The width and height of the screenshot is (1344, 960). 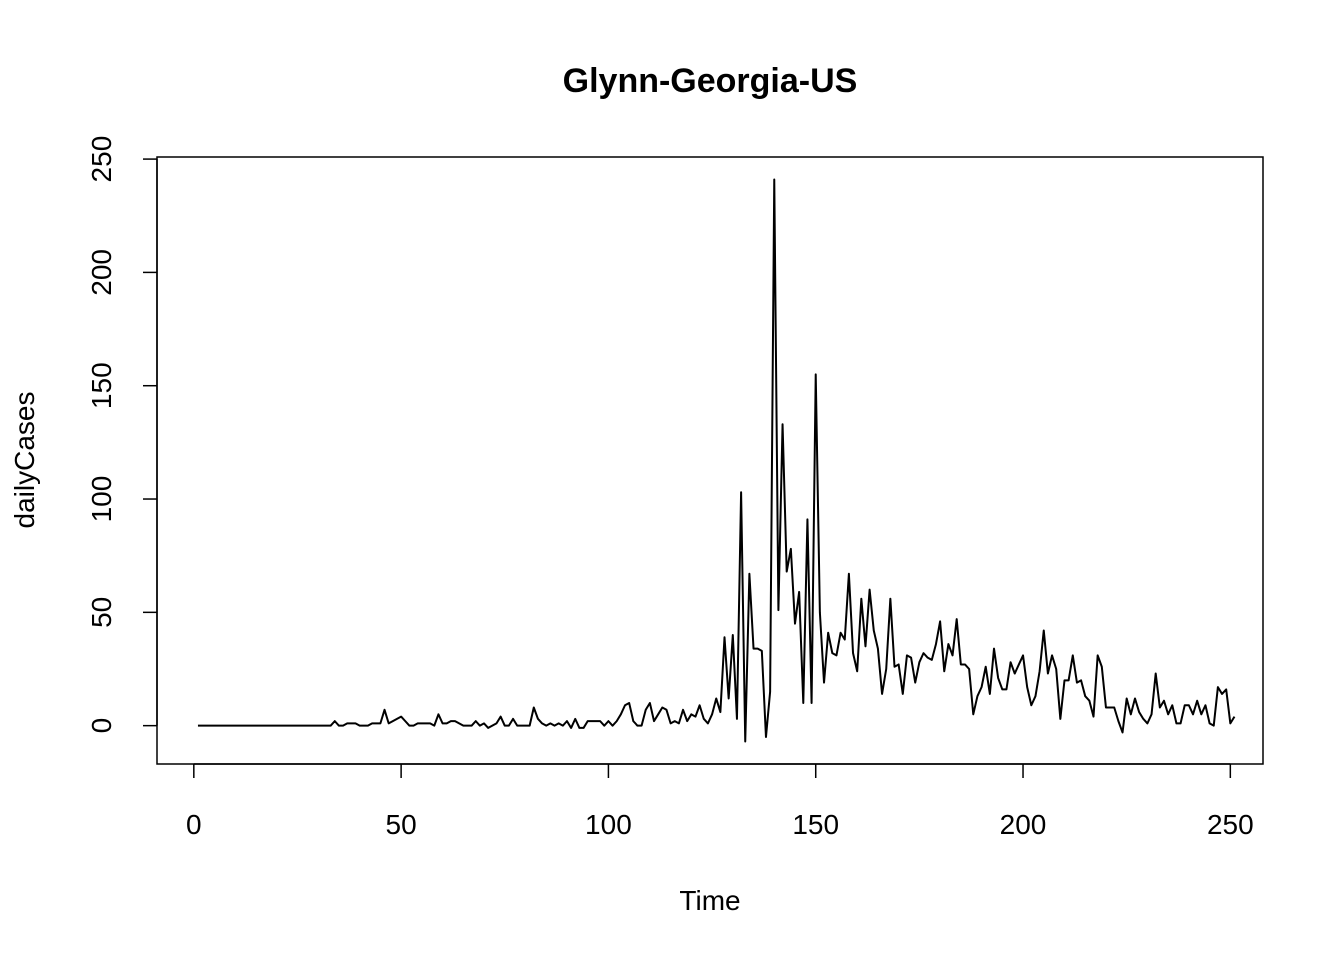 I want to click on chart-title: Glynn-Georgia-US, so click(x=710, y=81).